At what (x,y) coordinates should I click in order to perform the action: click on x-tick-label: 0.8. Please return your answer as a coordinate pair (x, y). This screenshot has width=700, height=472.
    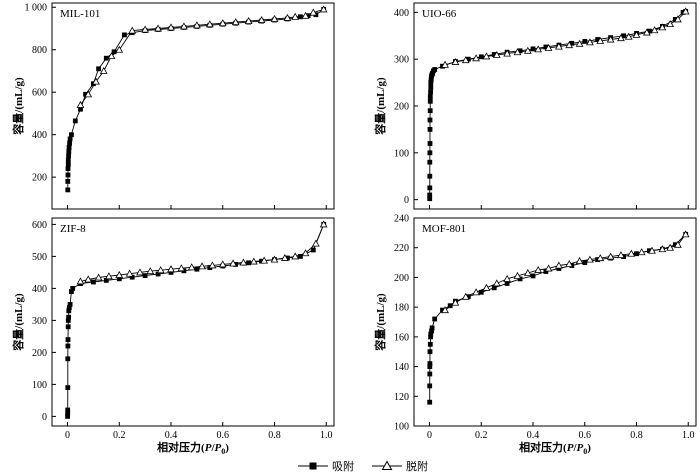
    Looking at the image, I should click on (636, 435).